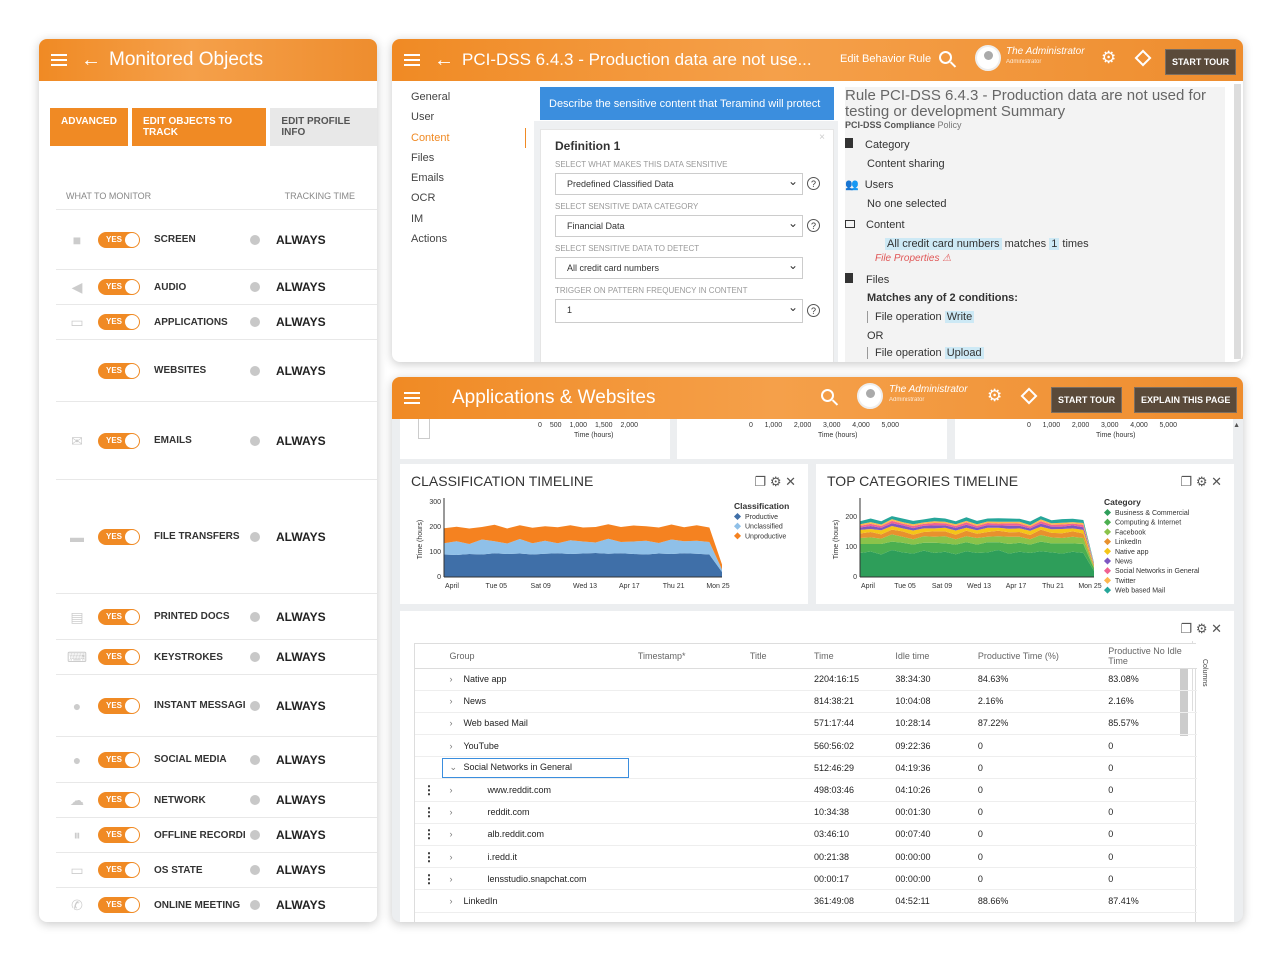  What do you see at coordinates (535, 879) in the screenshot?
I see `group-cell: › lensstudio.snapchat.com` at bounding box center [535, 879].